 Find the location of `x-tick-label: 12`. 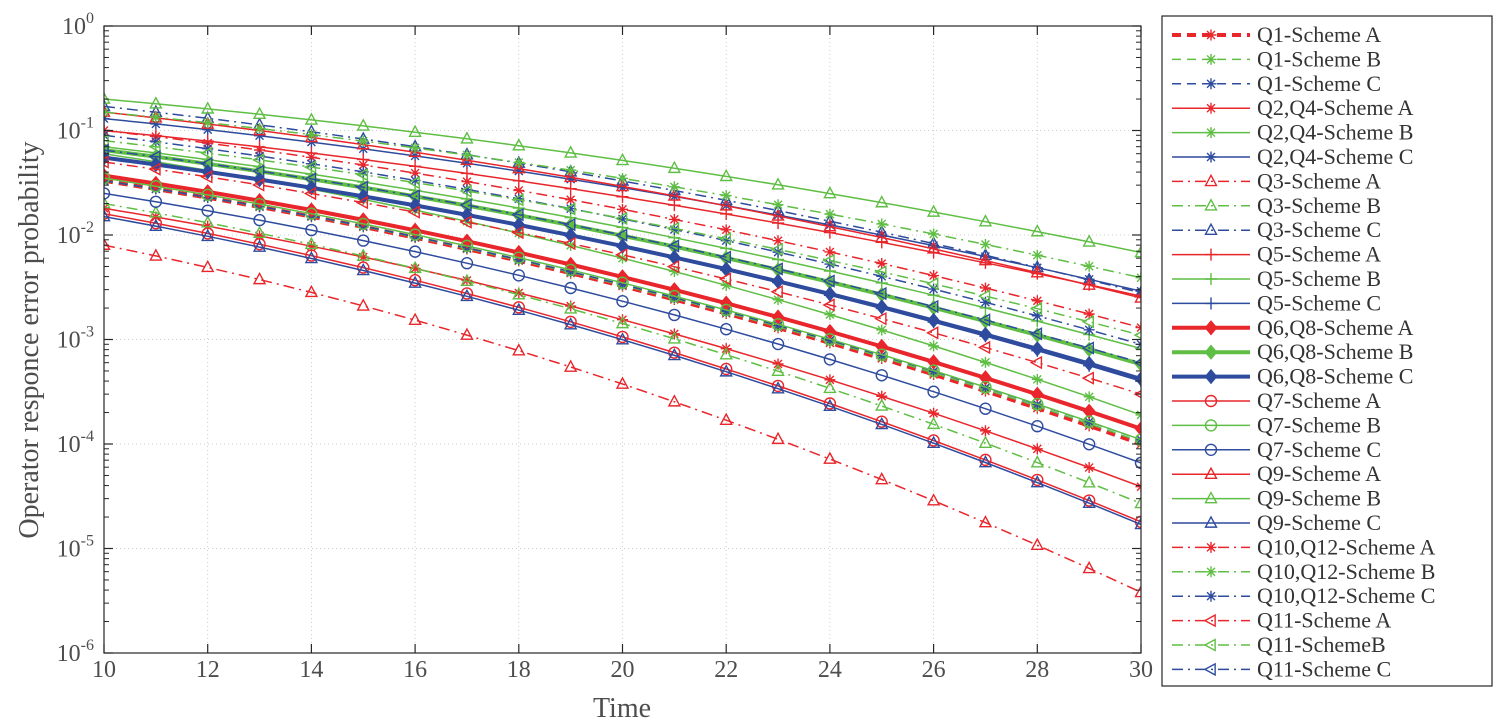

x-tick-label: 12 is located at coordinates (208, 670).